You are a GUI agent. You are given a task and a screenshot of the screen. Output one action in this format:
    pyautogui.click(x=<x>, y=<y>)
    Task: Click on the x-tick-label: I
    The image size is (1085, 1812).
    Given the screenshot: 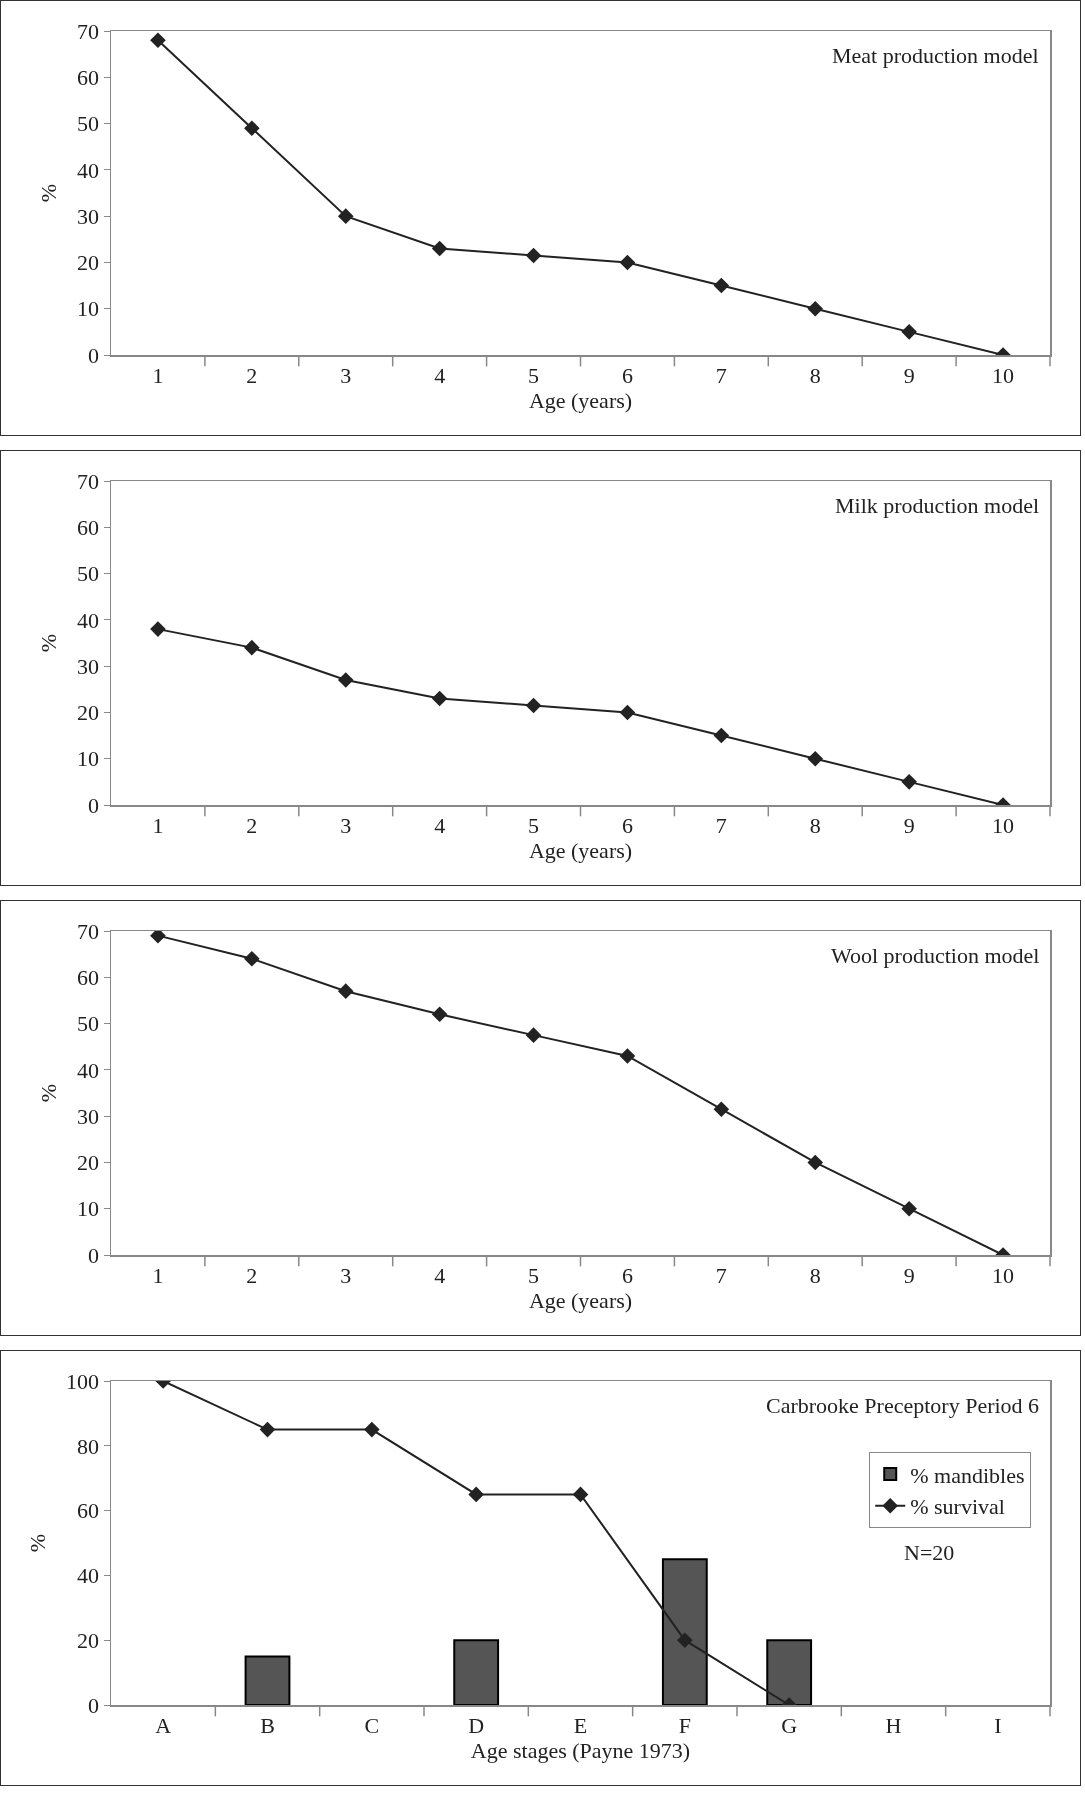 What is the action you would take?
    pyautogui.click(x=998, y=1725)
    